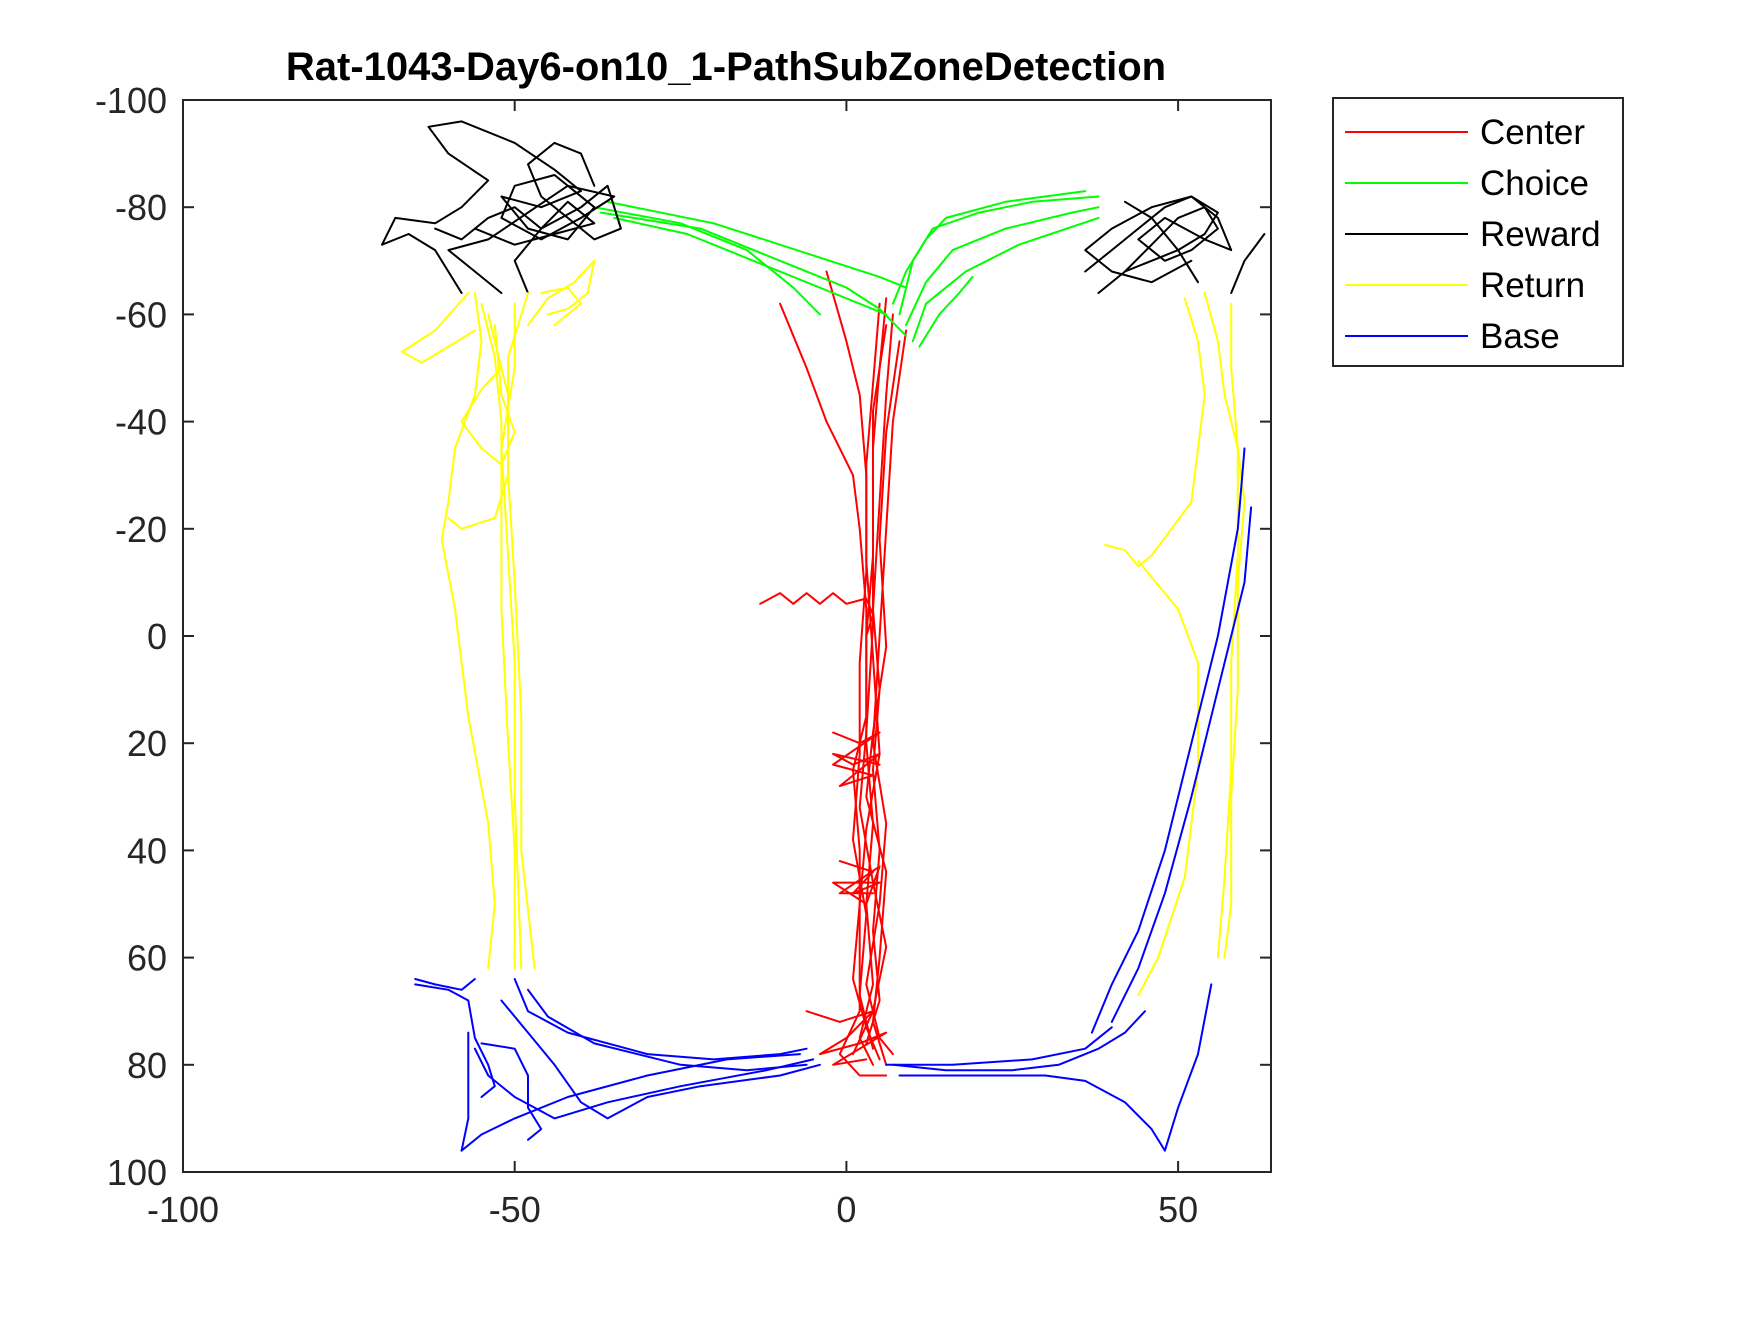 The height and width of the screenshot is (1318, 1750). What do you see at coordinates (141, 422) in the screenshot?
I see `y-tick-label: -40` at bounding box center [141, 422].